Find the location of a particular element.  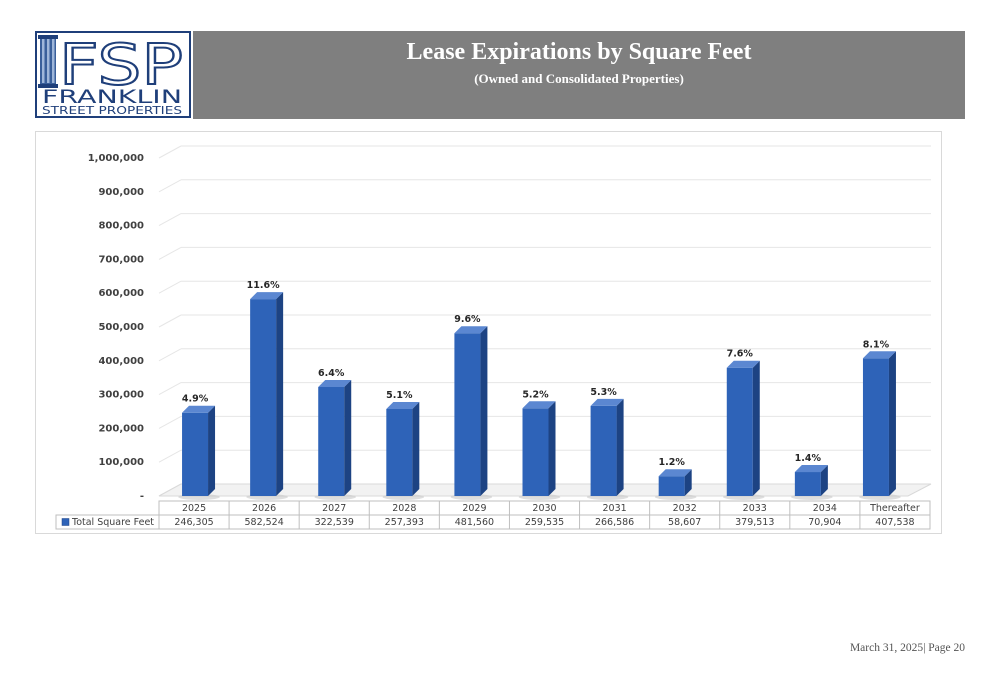

x-tick-label: 2033 is located at coordinates (755, 508).